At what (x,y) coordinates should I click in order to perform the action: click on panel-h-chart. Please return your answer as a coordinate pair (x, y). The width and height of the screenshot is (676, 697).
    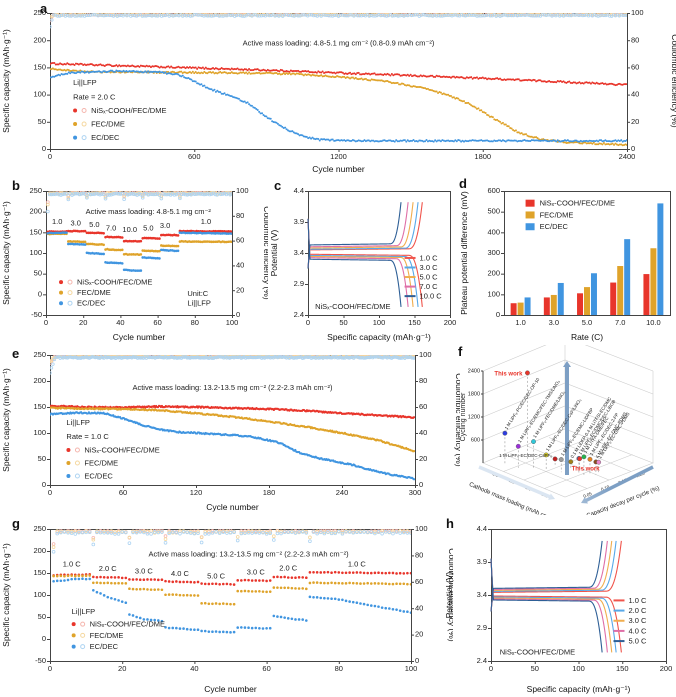
    Looking at the image, I should click on (559, 606).